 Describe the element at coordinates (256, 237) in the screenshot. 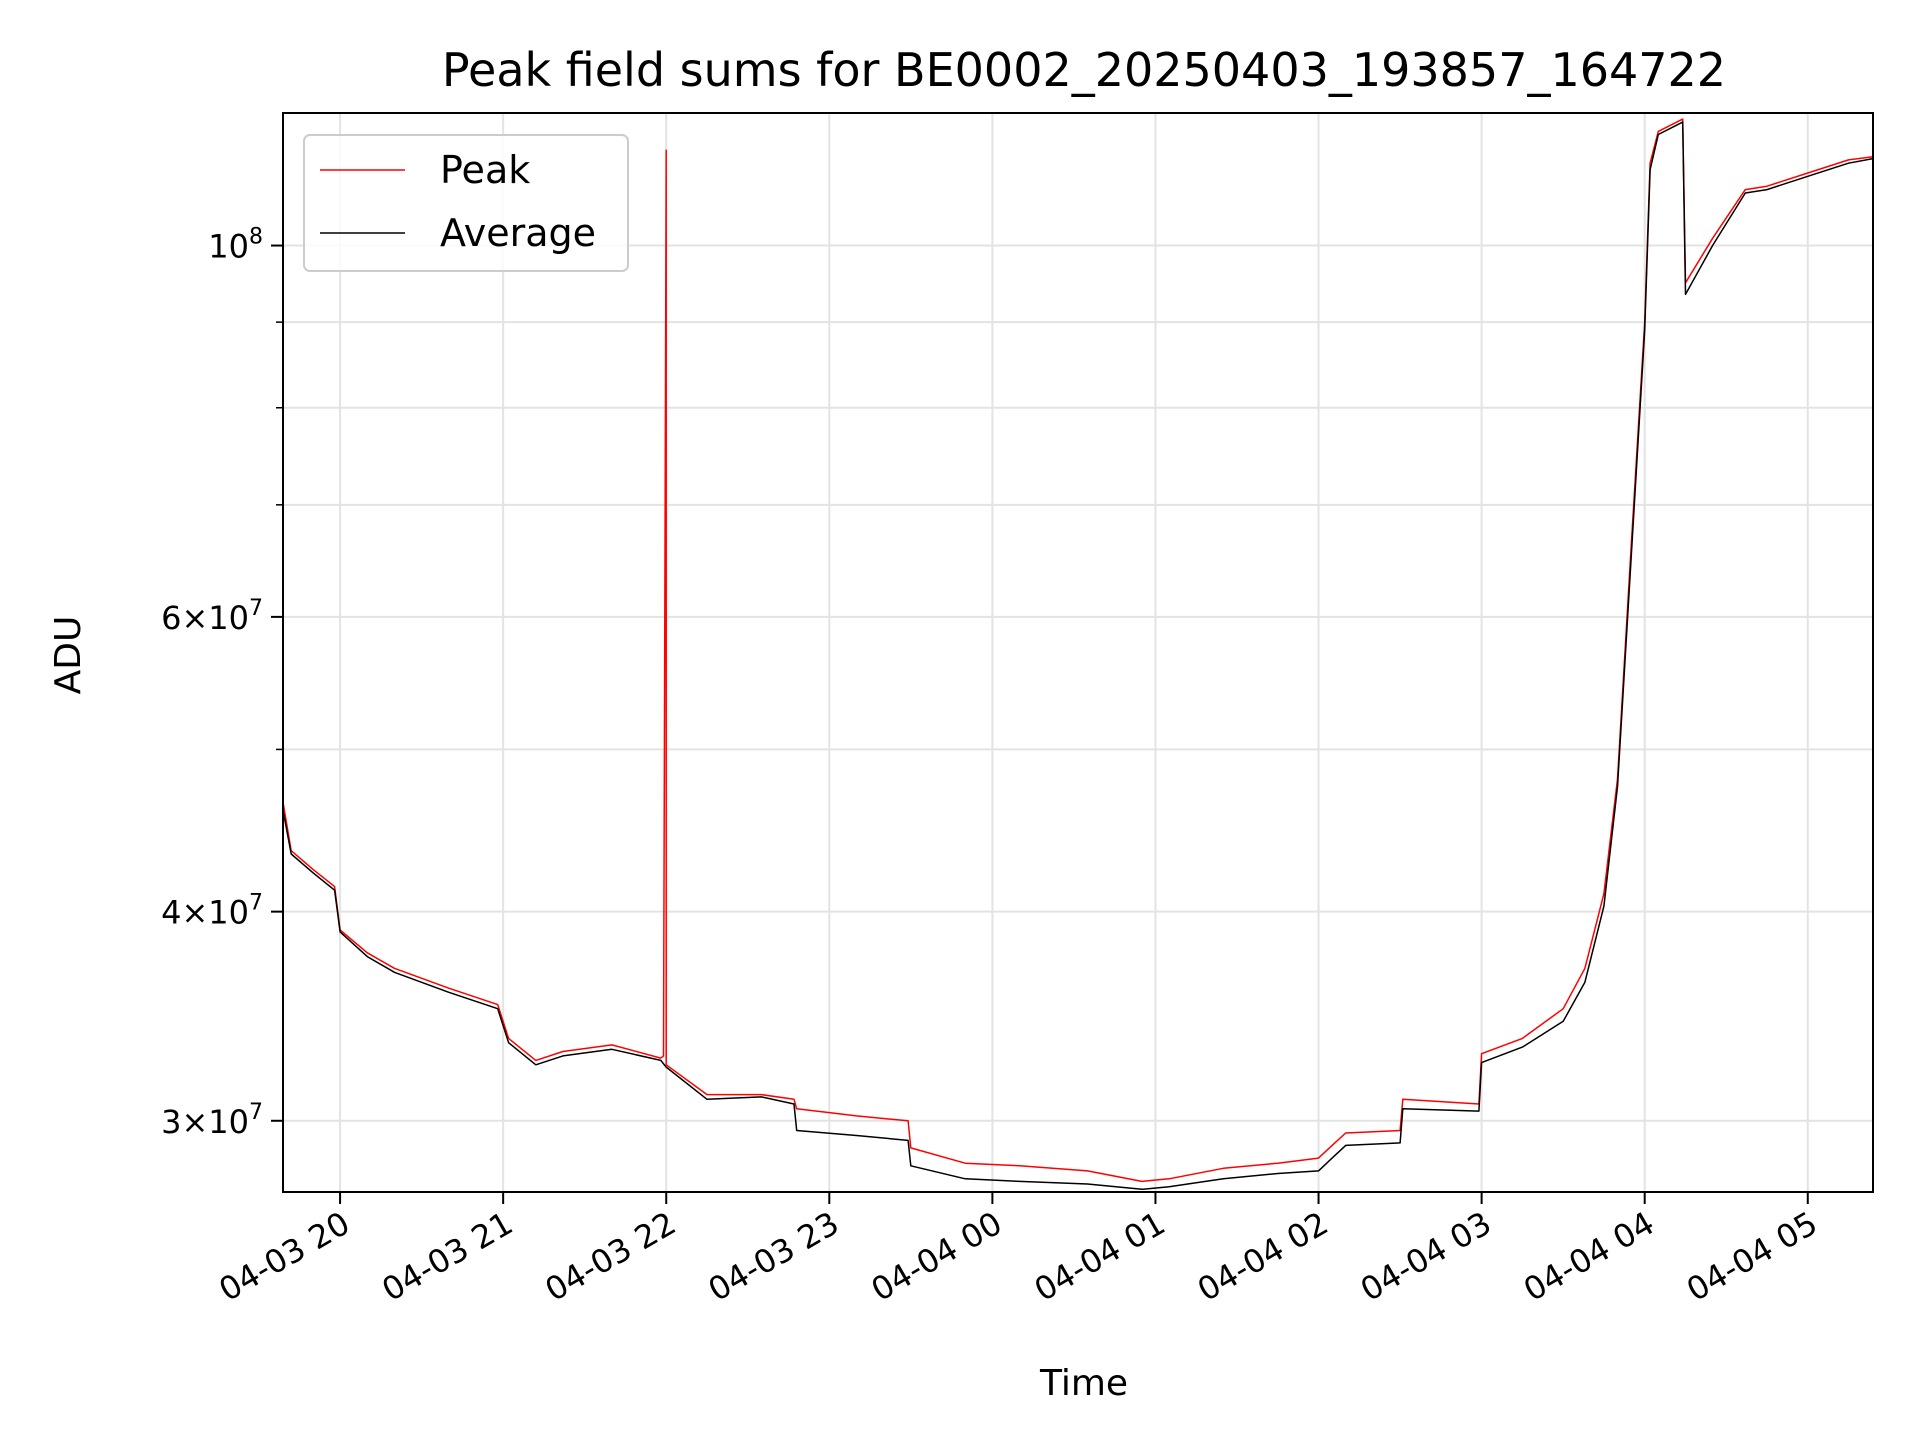

I see `y-tick-exponent: 8` at that location.